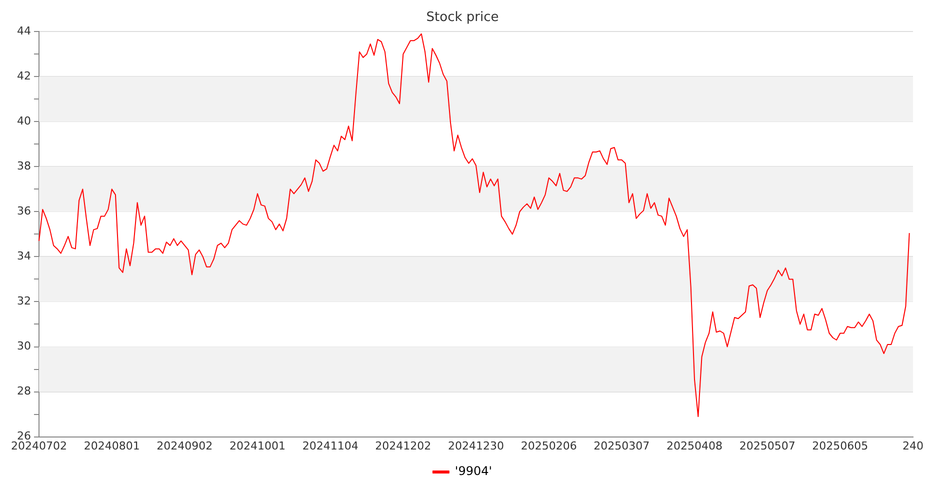 The image size is (935, 500). What do you see at coordinates (548, 445) in the screenshot?
I see `x-tick-label: 20250206` at bounding box center [548, 445].